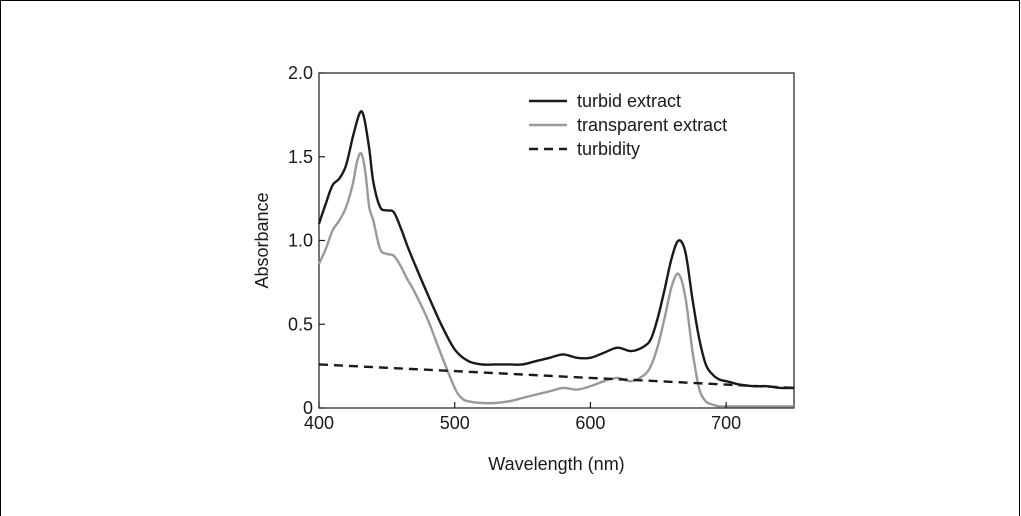  What do you see at coordinates (262, 240) in the screenshot?
I see `y-axis-label: Absorbance` at bounding box center [262, 240].